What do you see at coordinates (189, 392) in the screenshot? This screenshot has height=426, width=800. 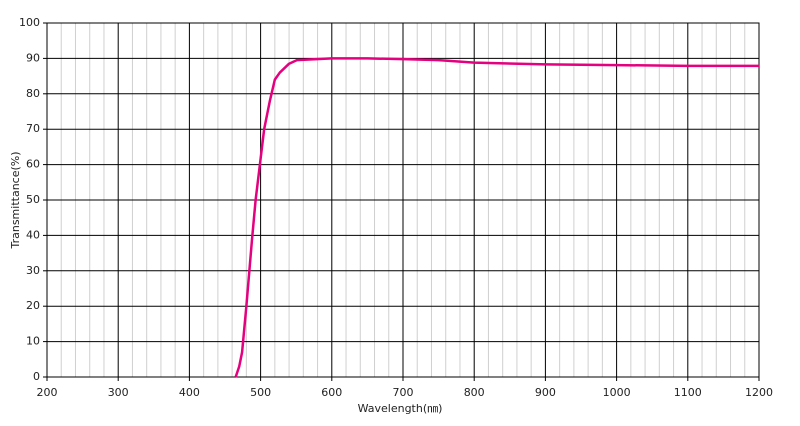 I see `x-tick-label: 400` at bounding box center [189, 392].